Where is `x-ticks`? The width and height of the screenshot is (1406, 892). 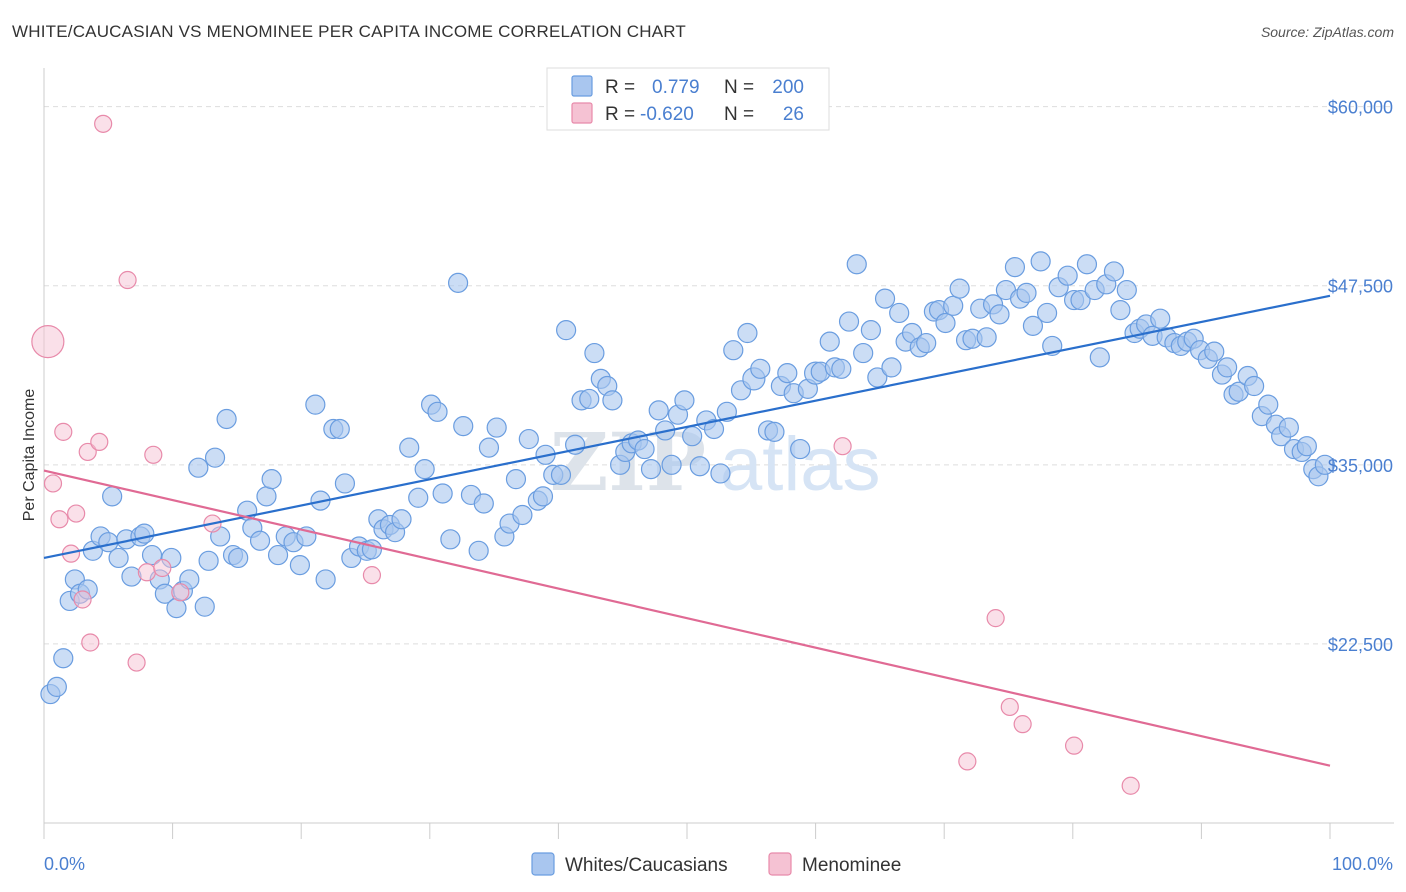 x-ticks is located at coordinates (687, 831).